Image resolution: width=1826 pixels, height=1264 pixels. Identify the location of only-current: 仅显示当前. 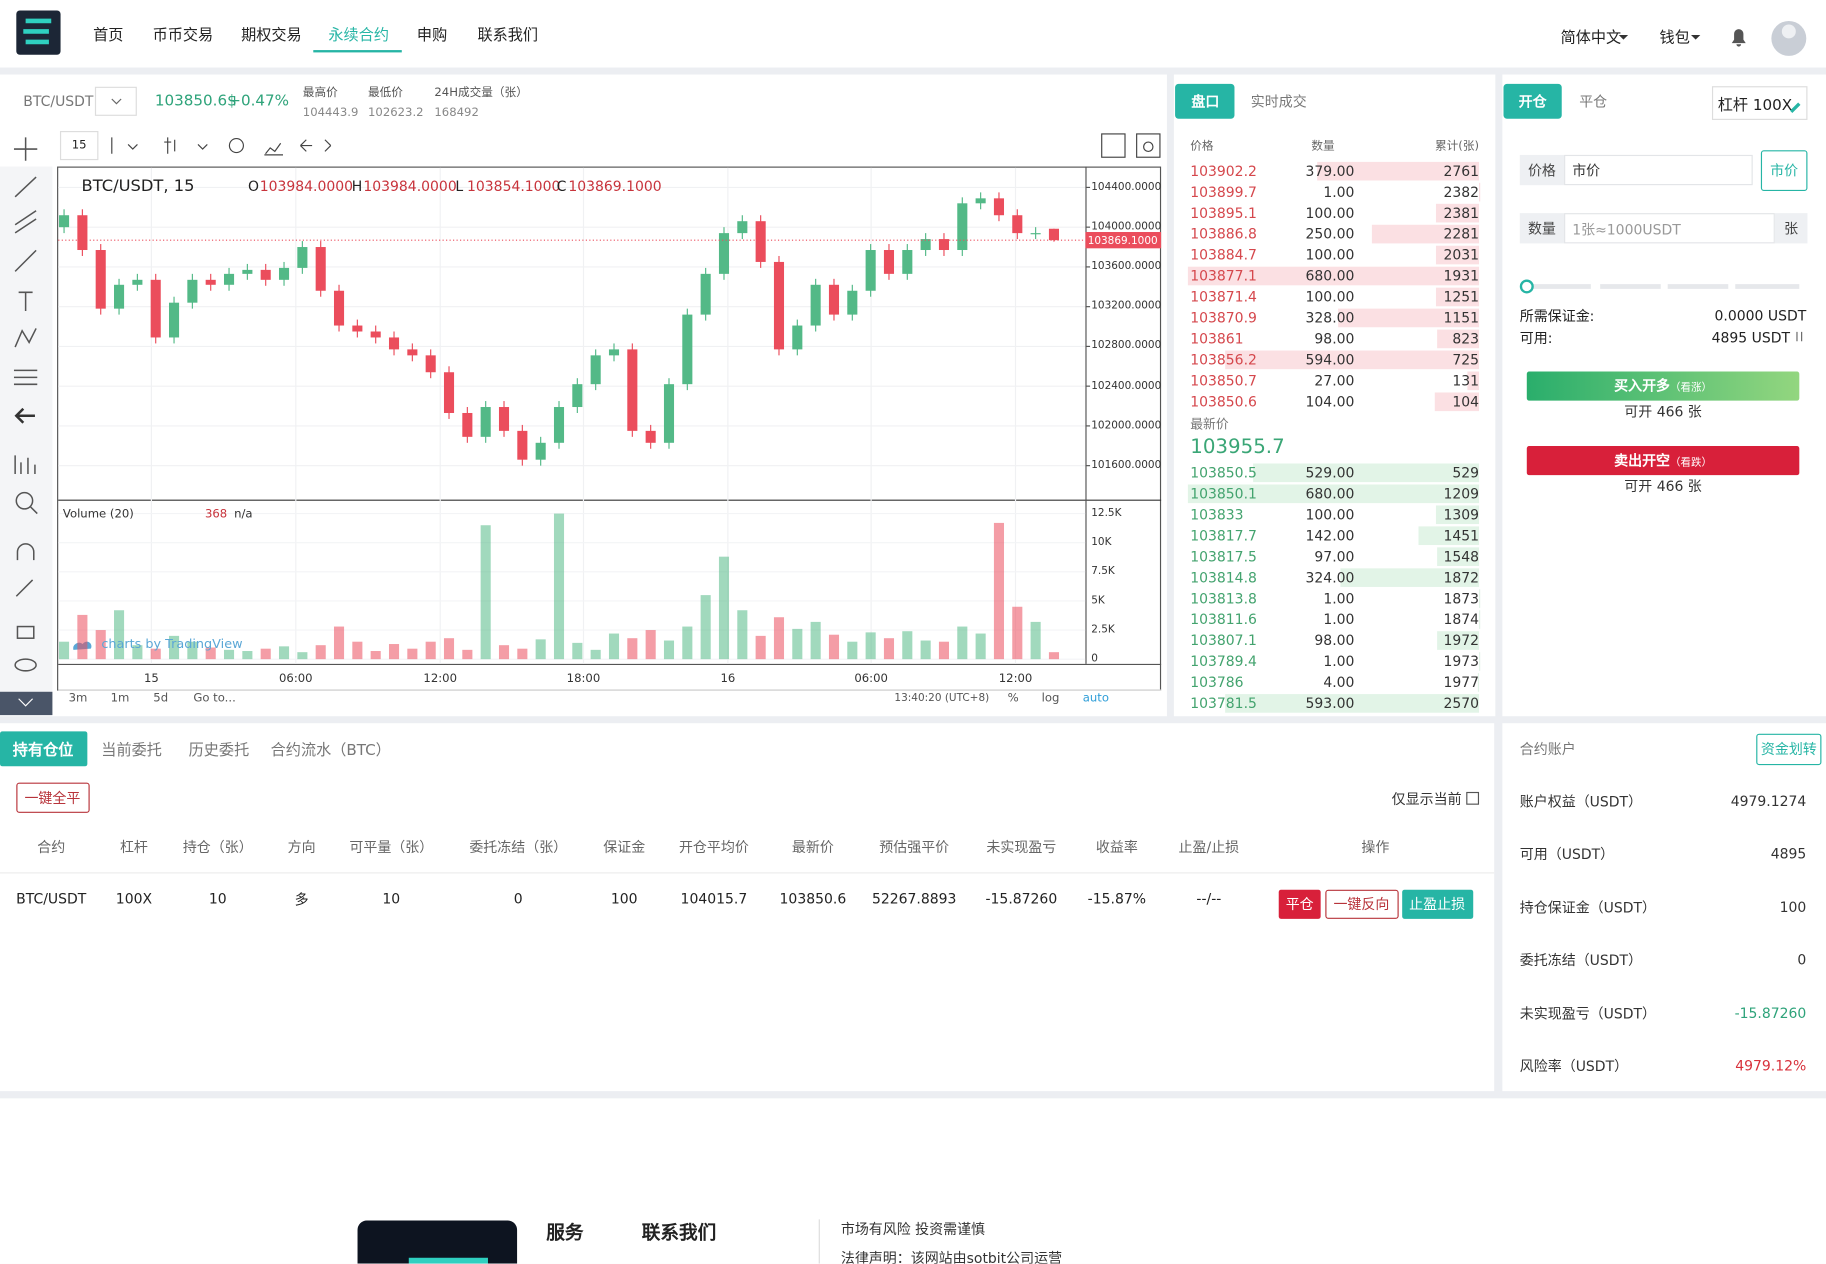
(1426, 799).